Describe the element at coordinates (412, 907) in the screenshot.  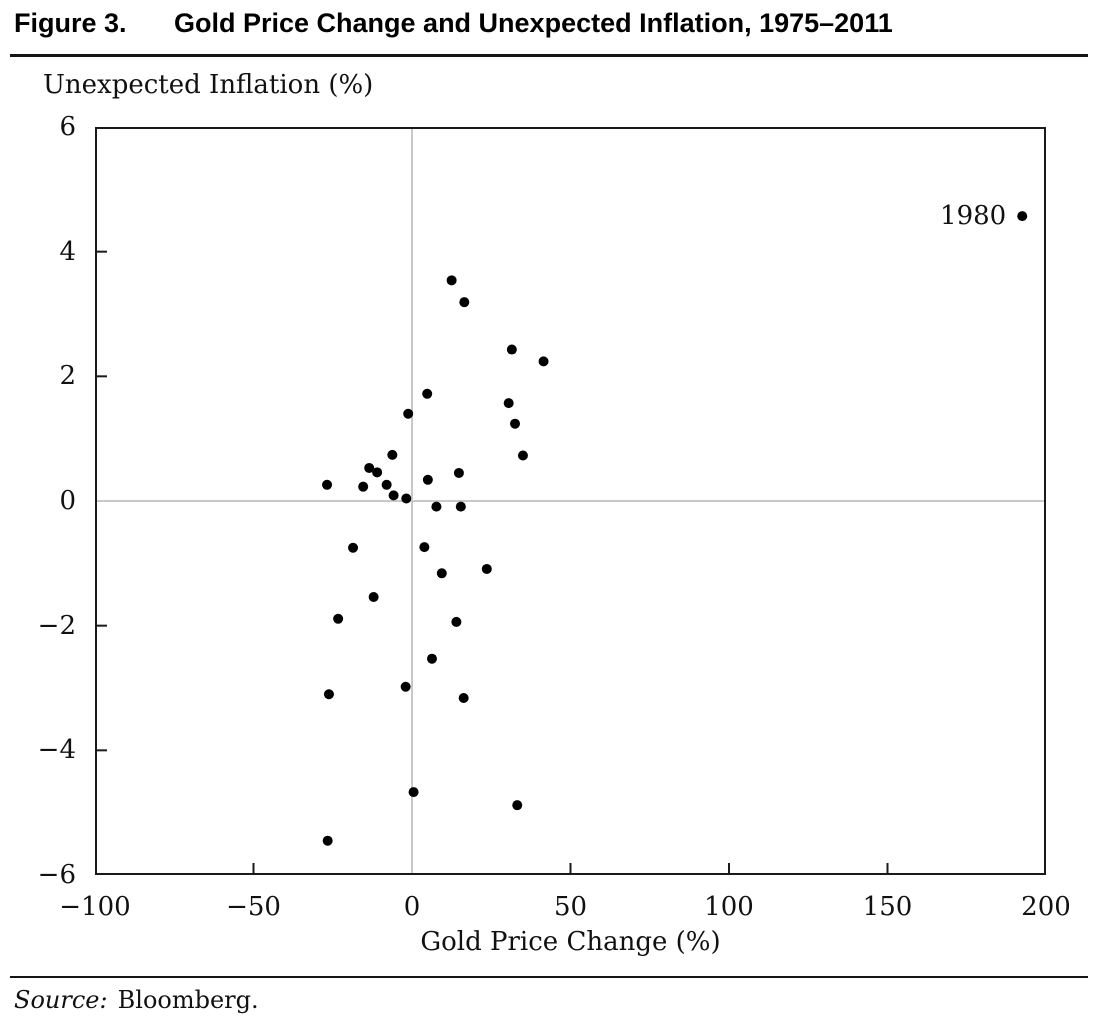
I see `x-tick-label: 0` at that location.